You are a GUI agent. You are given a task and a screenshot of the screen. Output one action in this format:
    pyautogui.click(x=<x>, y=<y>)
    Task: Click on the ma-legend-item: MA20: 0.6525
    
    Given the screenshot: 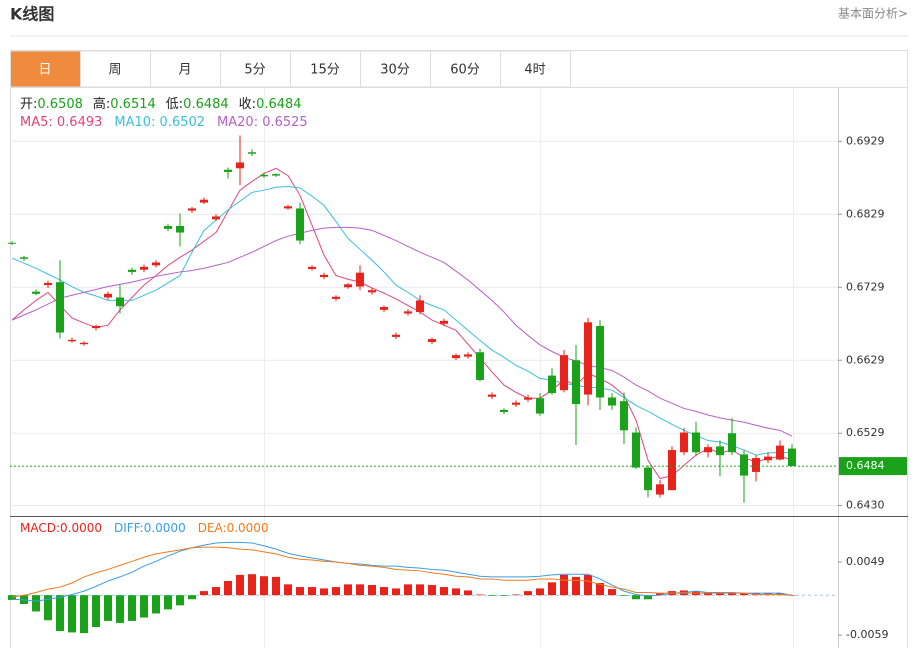 What is the action you would take?
    pyautogui.click(x=262, y=122)
    